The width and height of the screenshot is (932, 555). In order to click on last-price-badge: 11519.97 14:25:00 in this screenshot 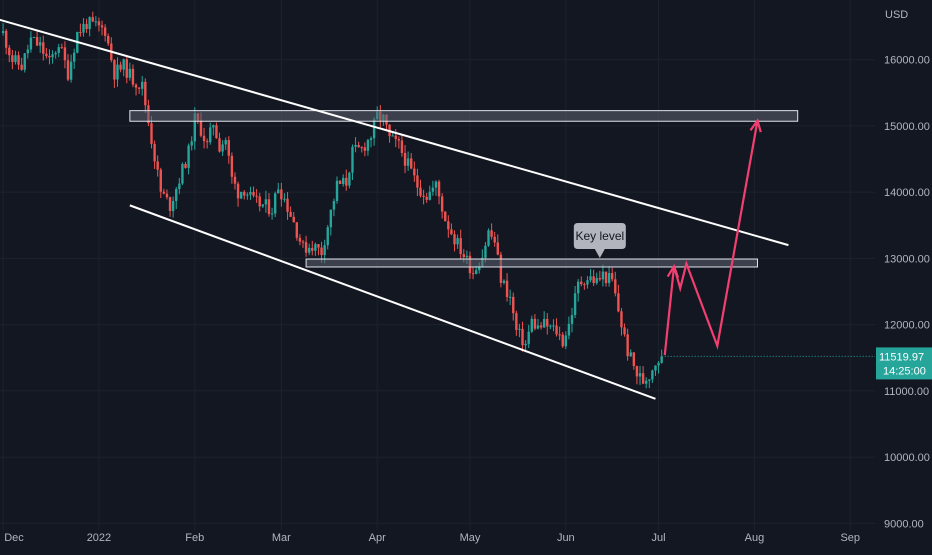, I will do `click(904, 363)`.